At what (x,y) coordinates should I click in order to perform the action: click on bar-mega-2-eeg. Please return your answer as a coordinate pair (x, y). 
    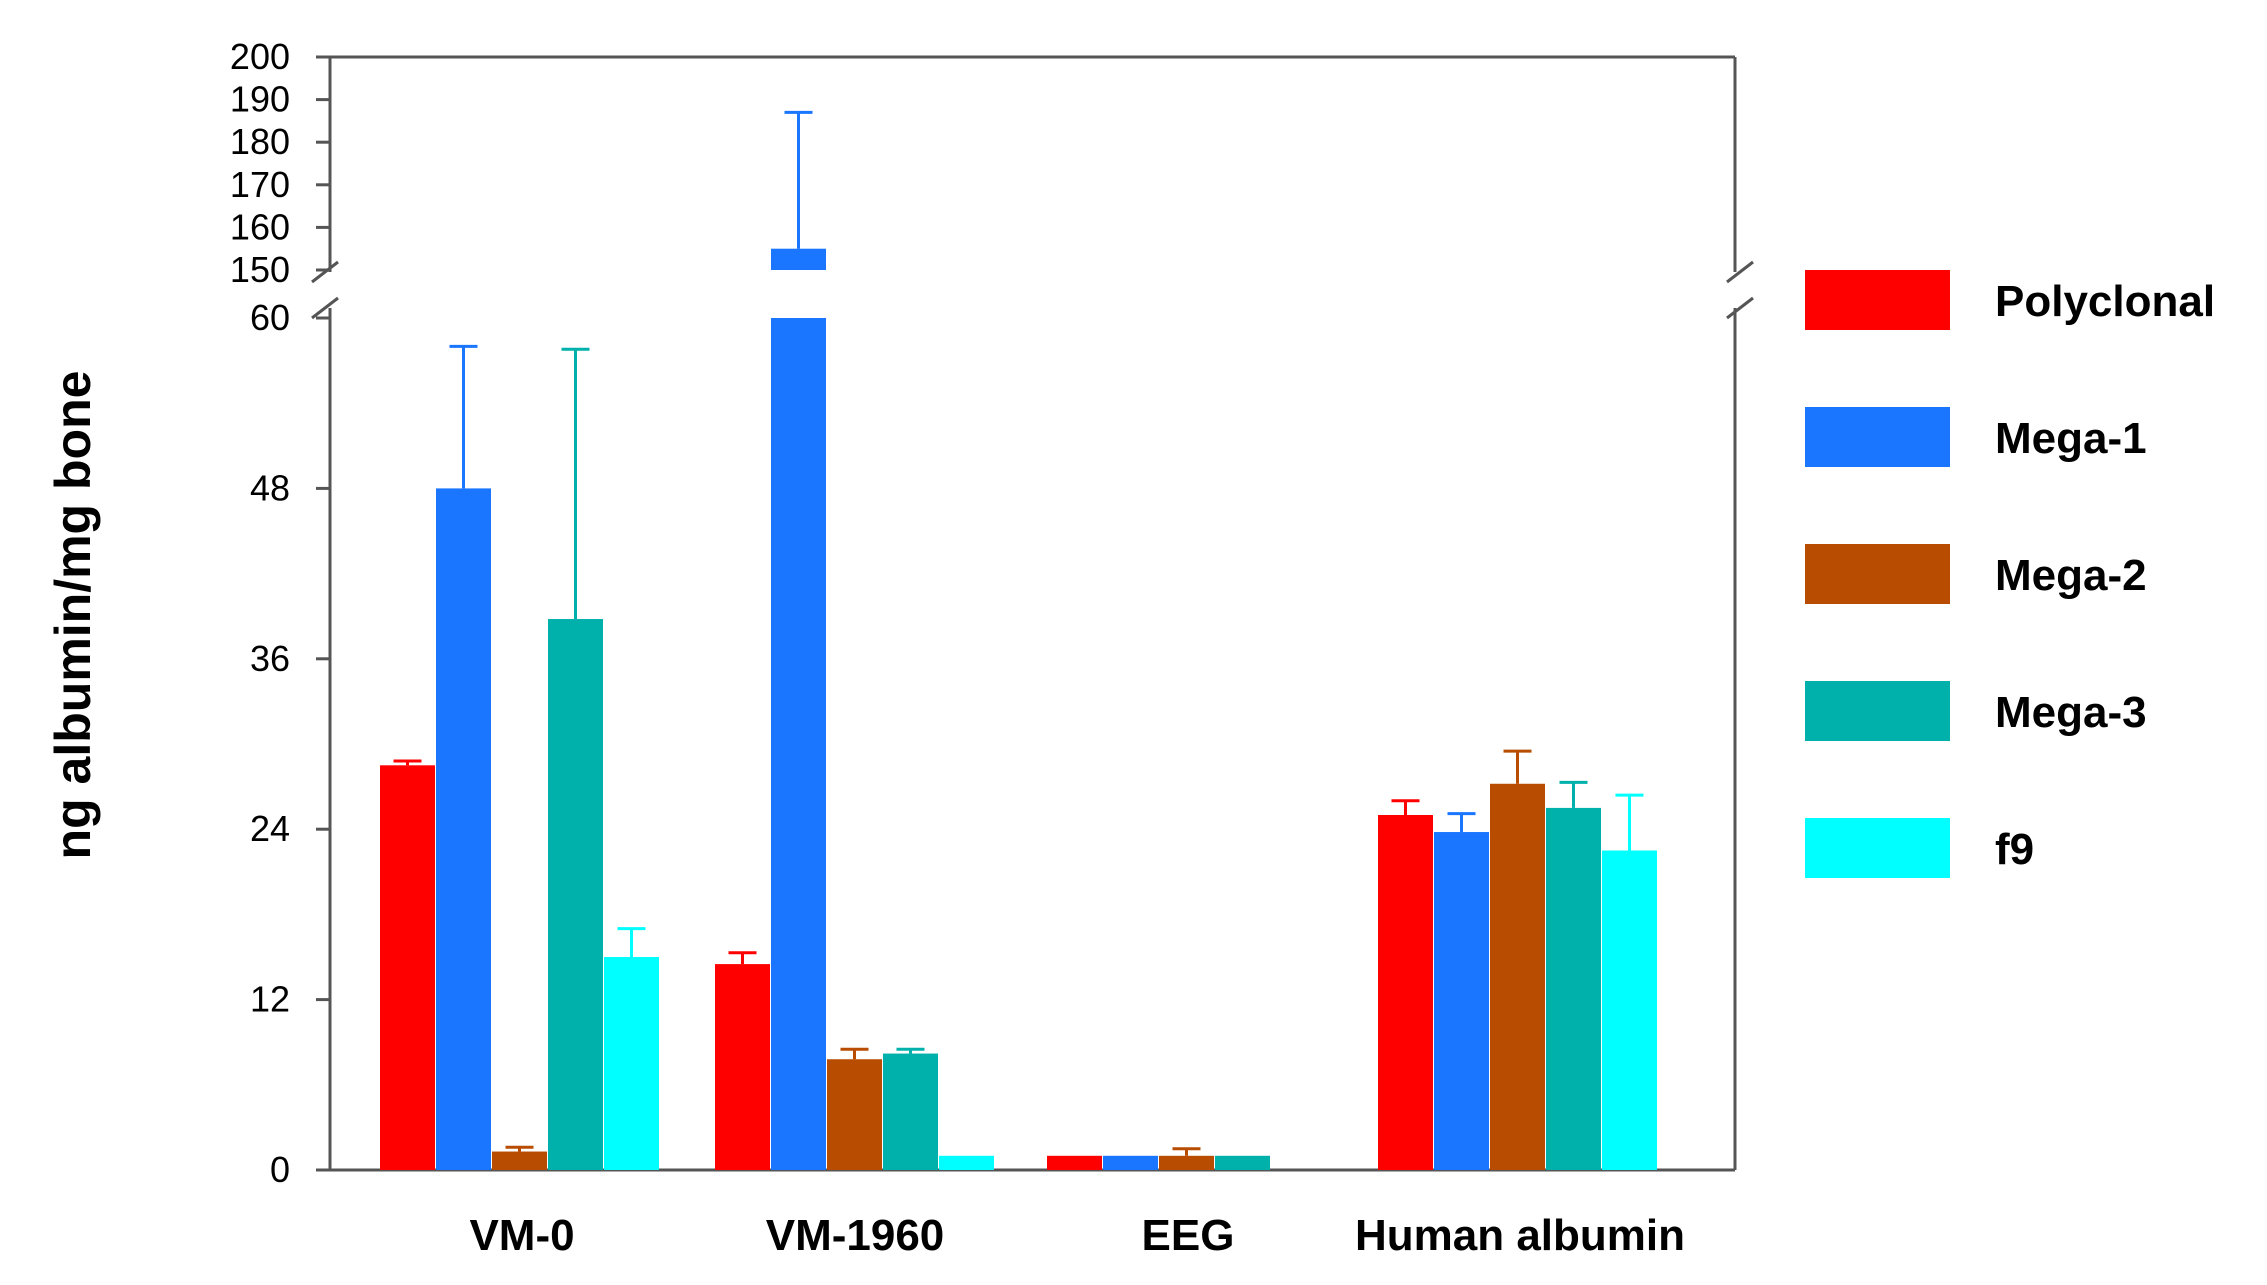
    Looking at the image, I should click on (1186, 1162).